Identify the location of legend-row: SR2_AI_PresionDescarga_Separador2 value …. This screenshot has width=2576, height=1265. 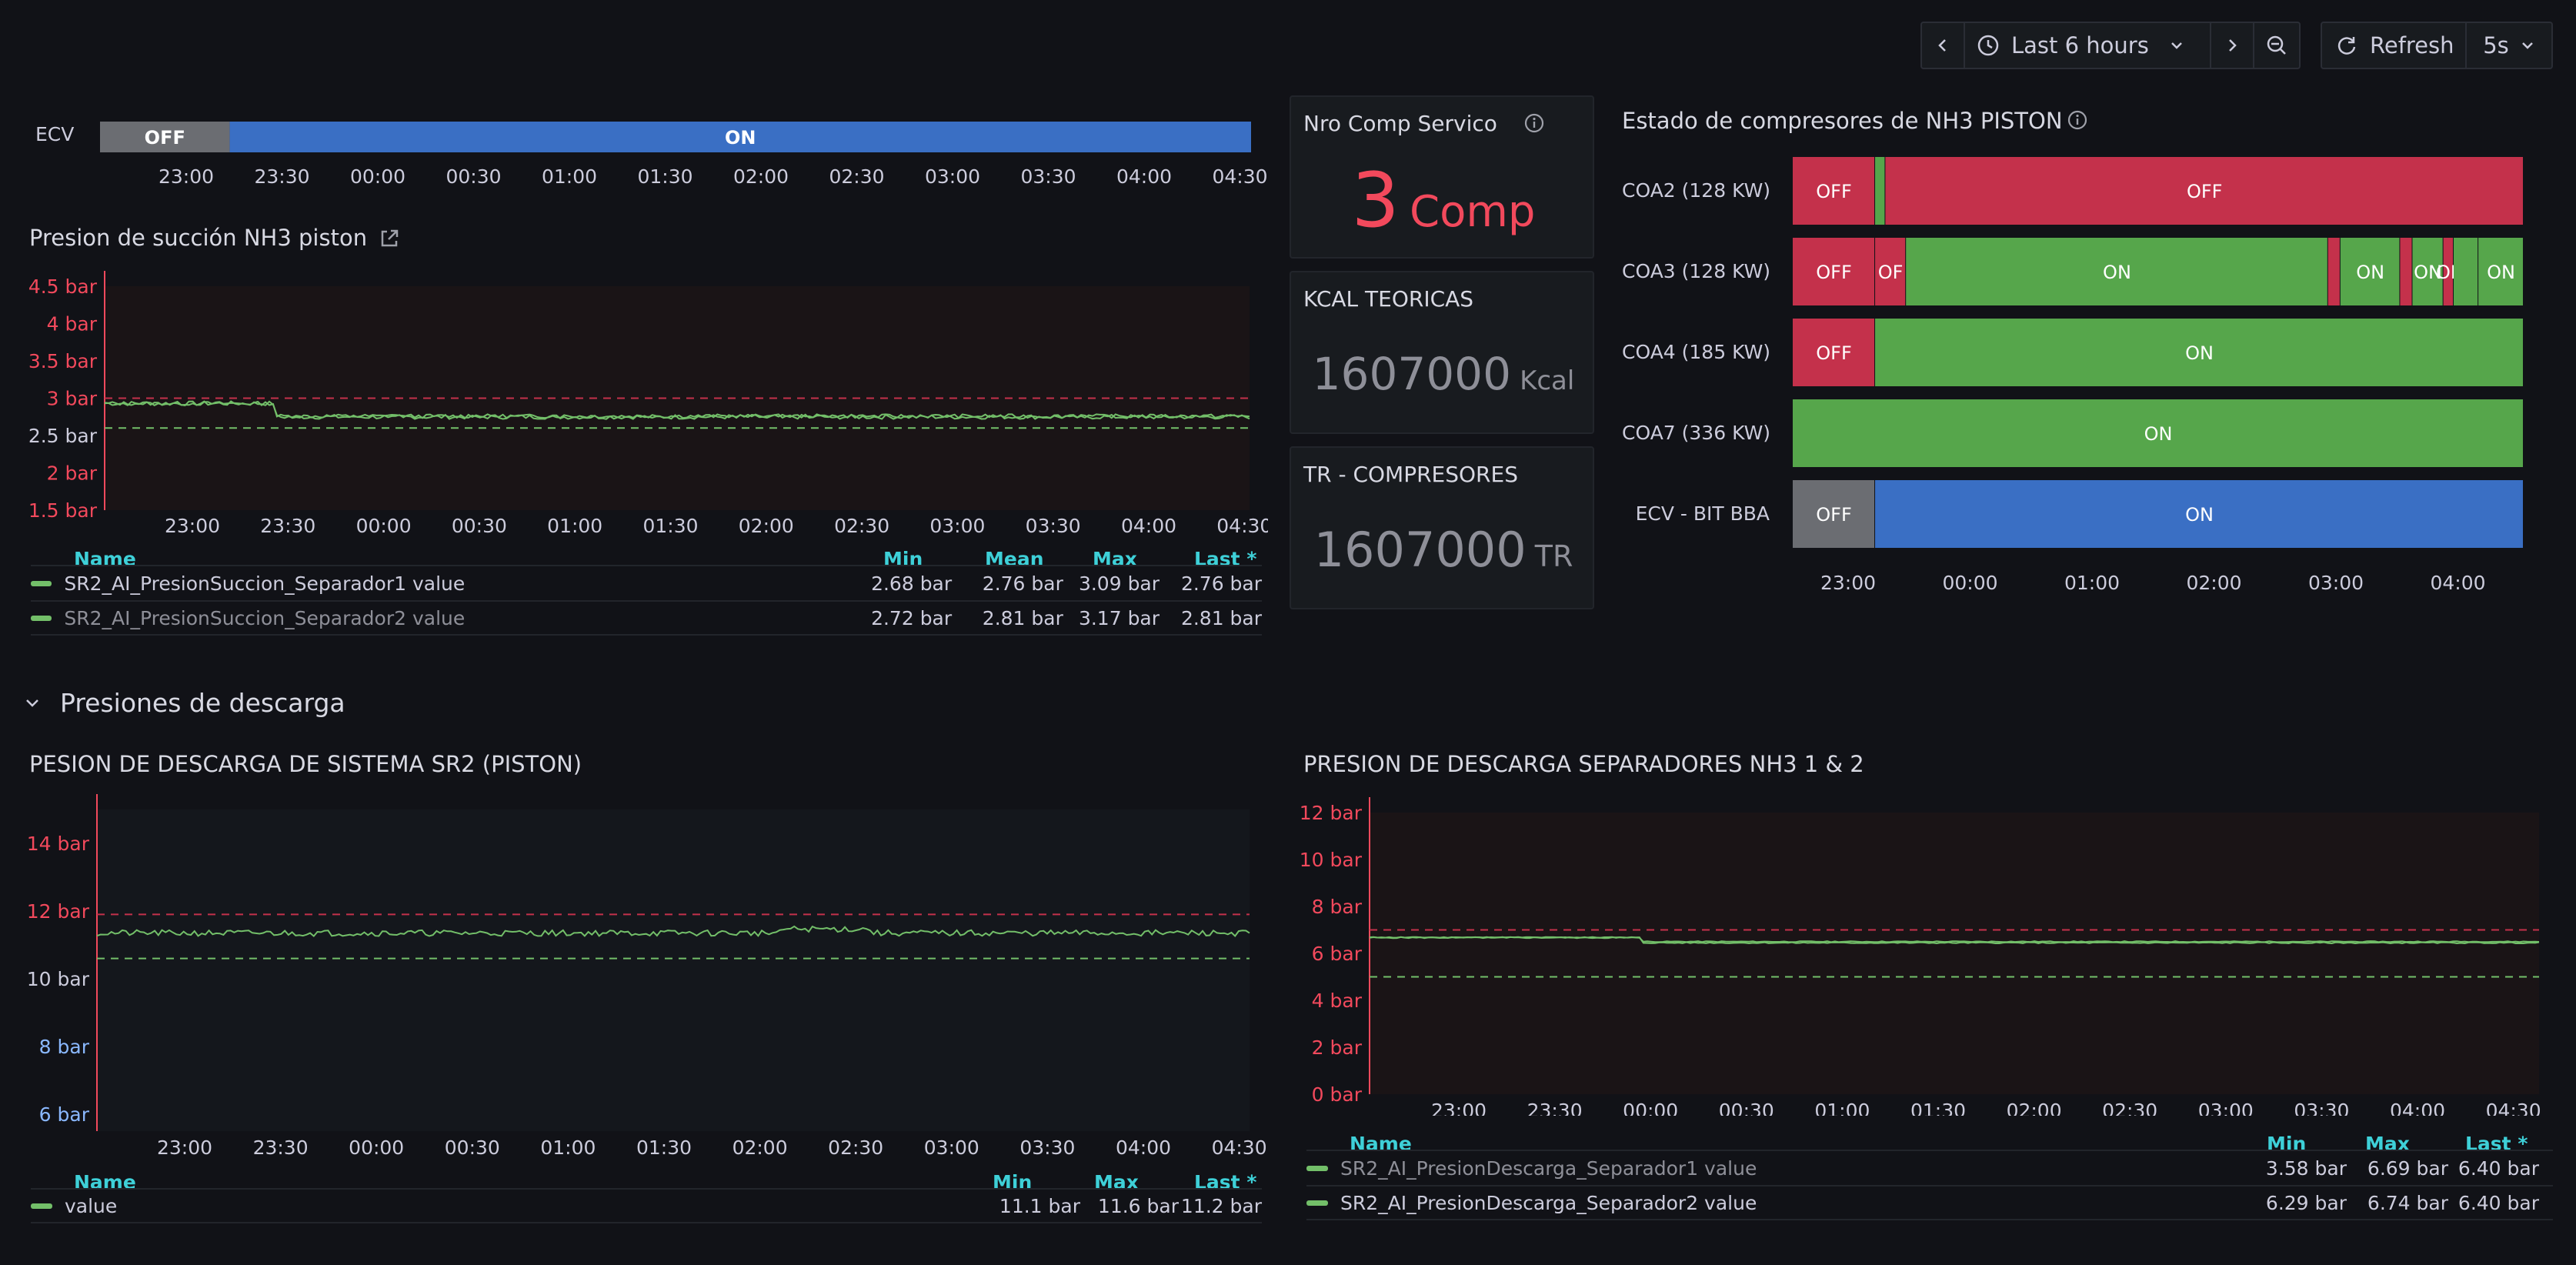
(1930, 1202).